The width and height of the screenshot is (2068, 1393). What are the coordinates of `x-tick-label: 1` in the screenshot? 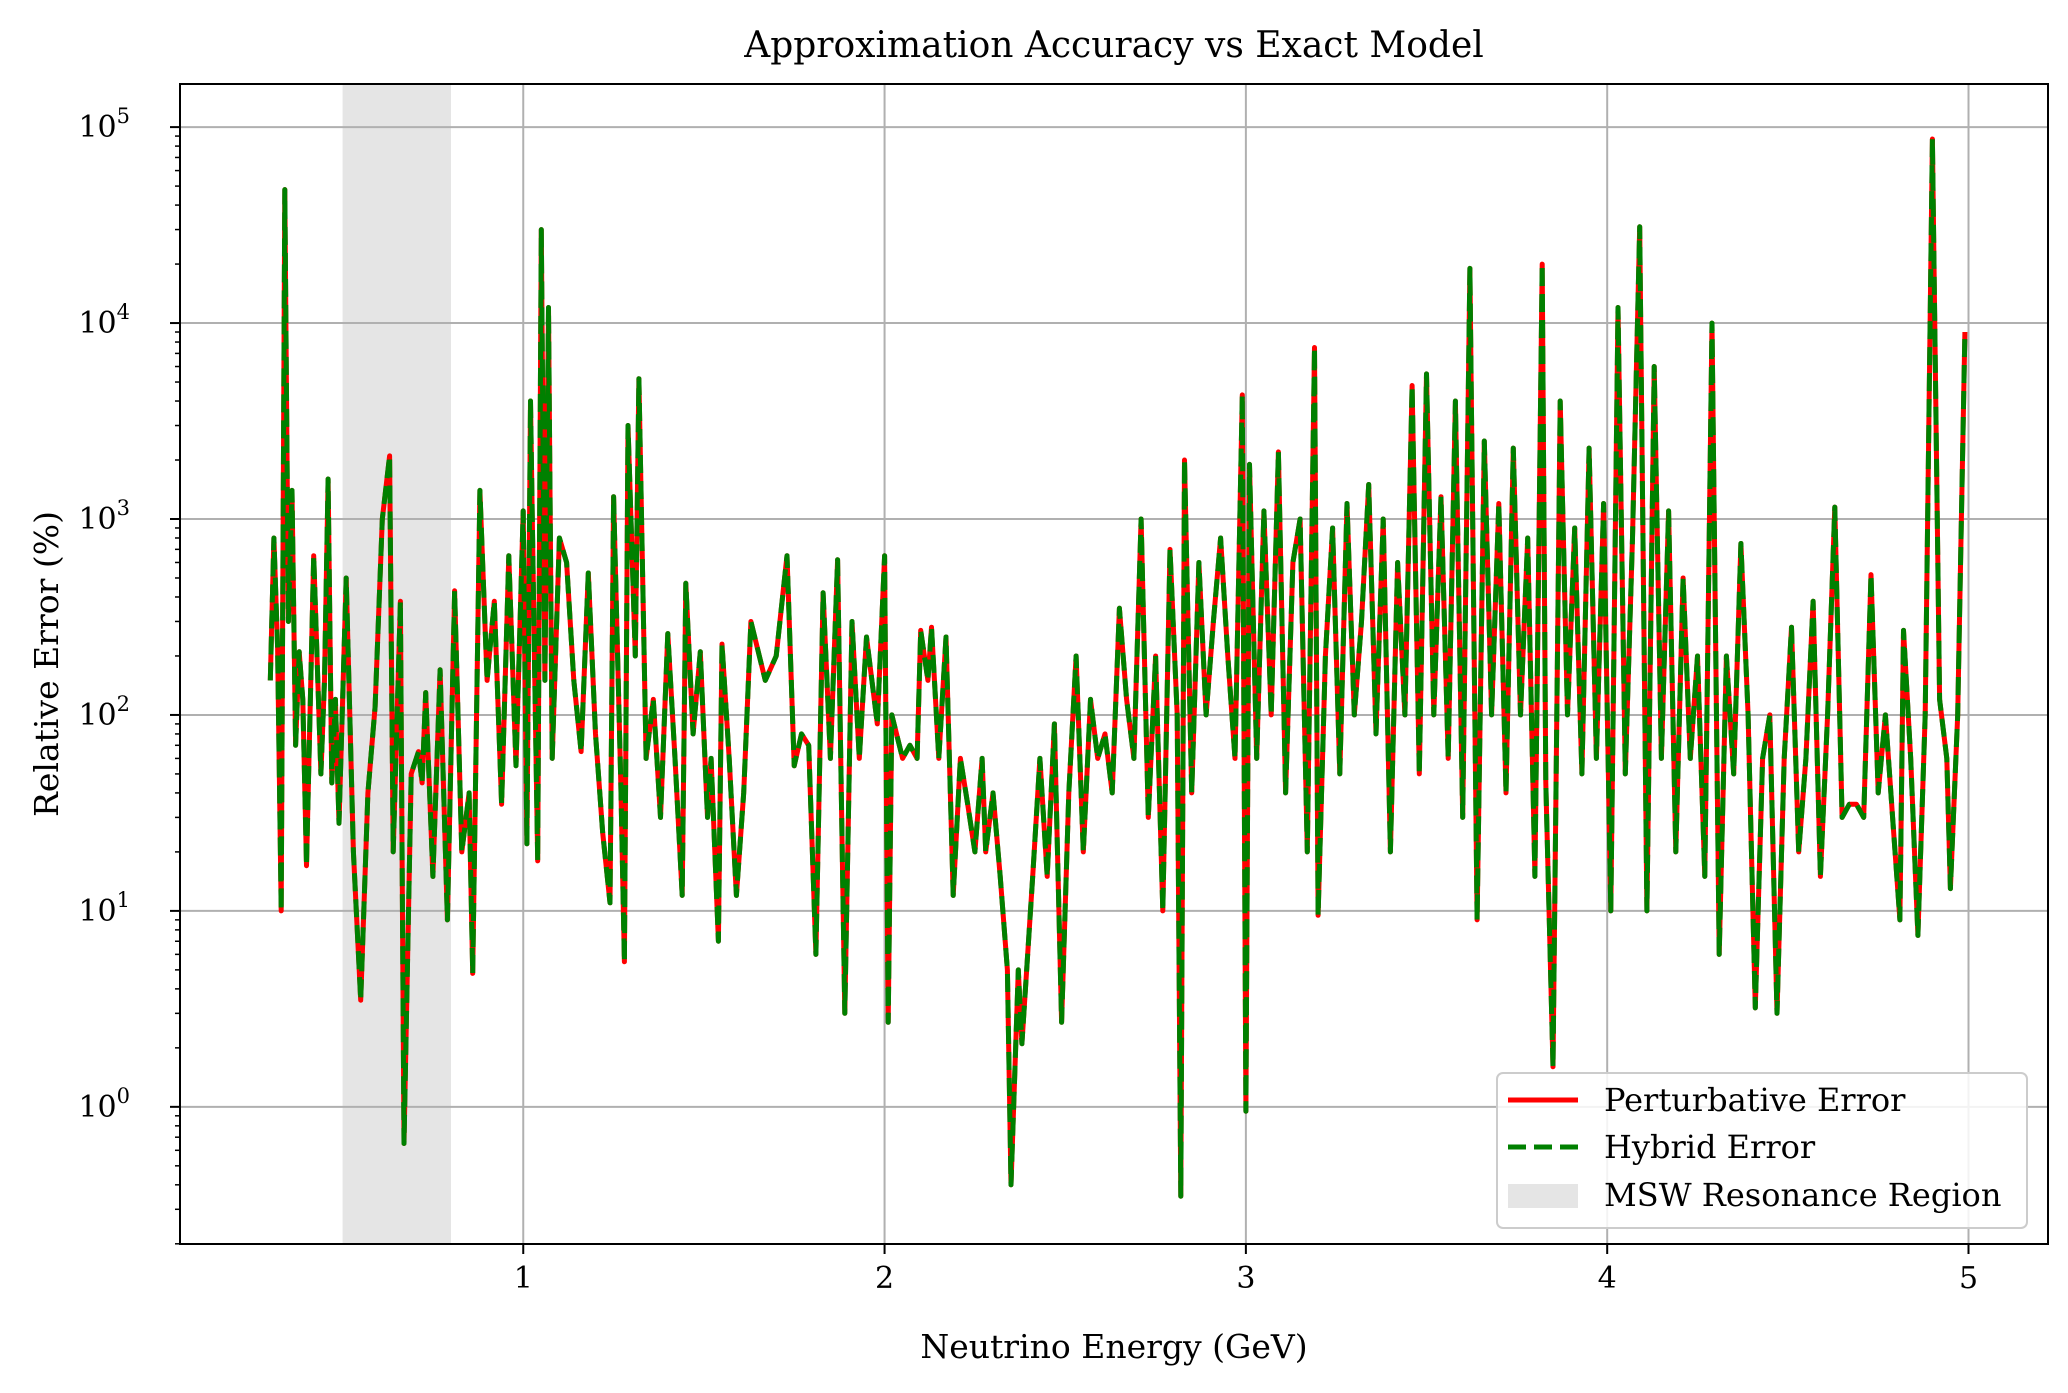 It's located at (523, 1278).